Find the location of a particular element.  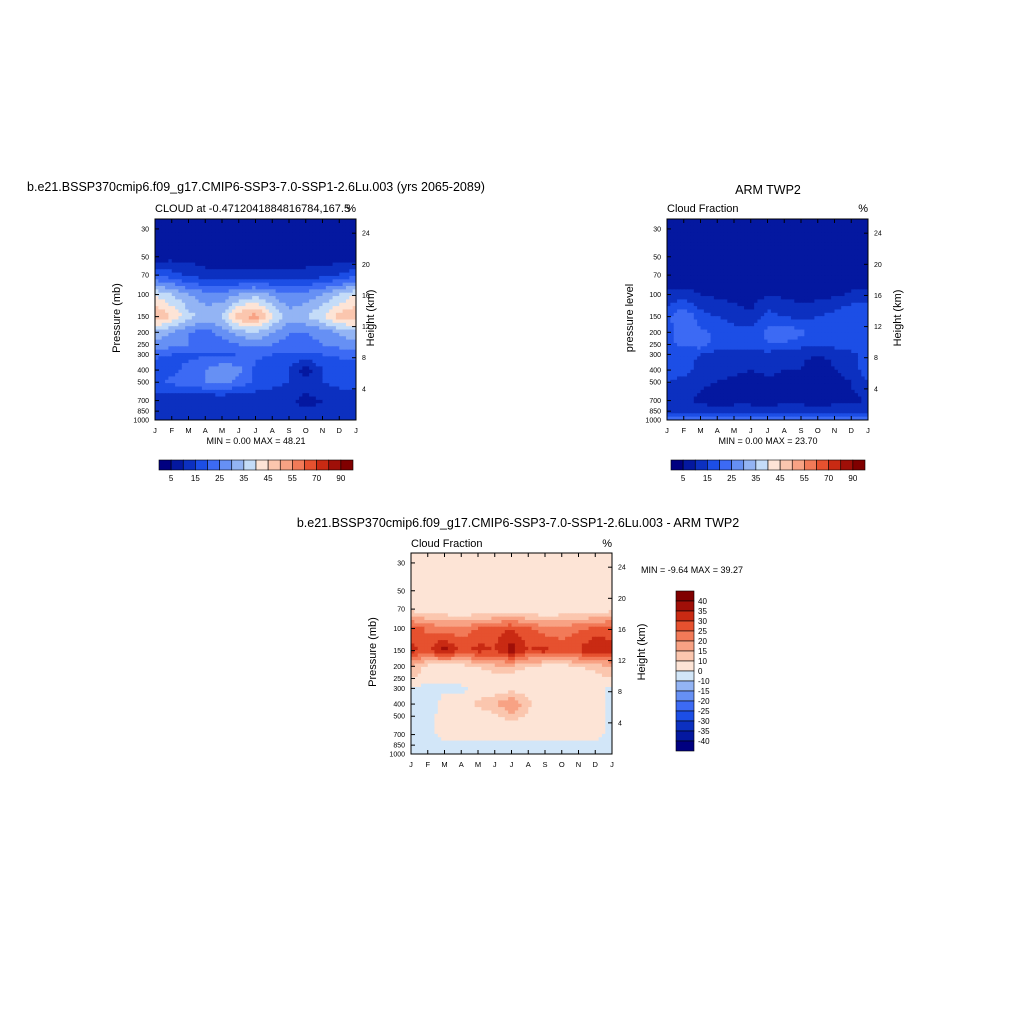

y-right-tick-label: 4 is located at coordinates (364, 389).